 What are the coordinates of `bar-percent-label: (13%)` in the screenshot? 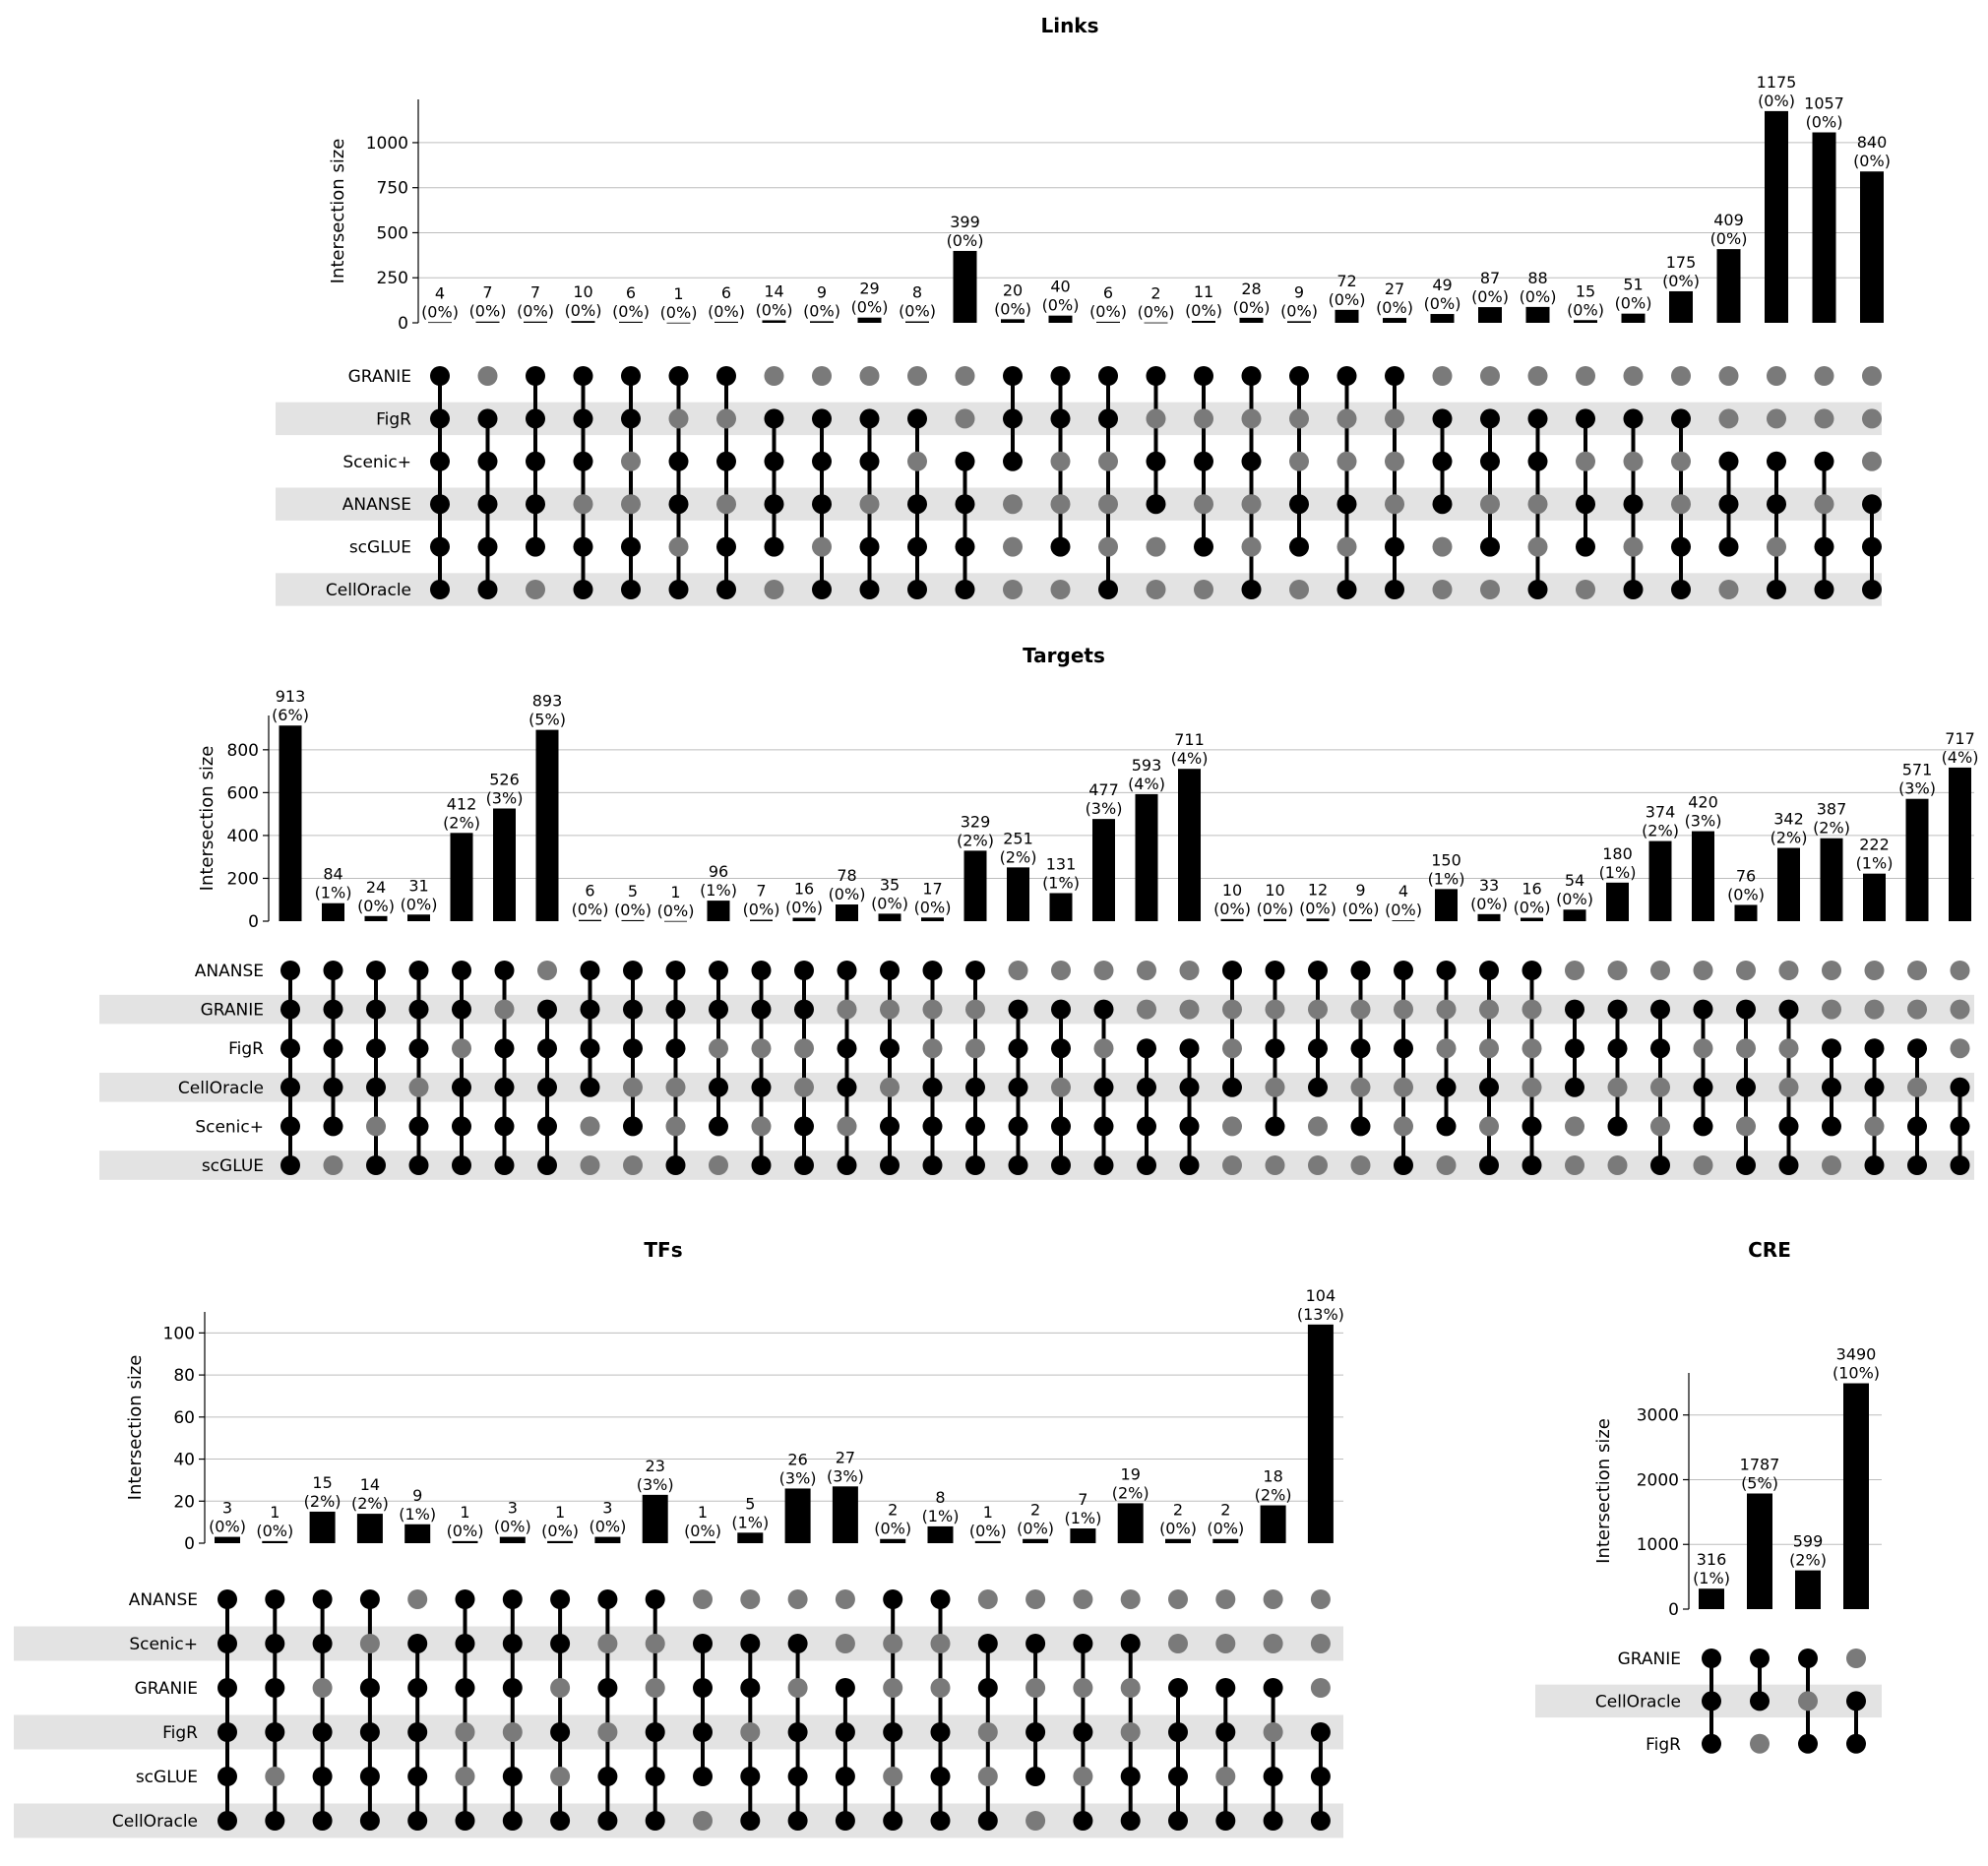 It's located at (1320, 1315).